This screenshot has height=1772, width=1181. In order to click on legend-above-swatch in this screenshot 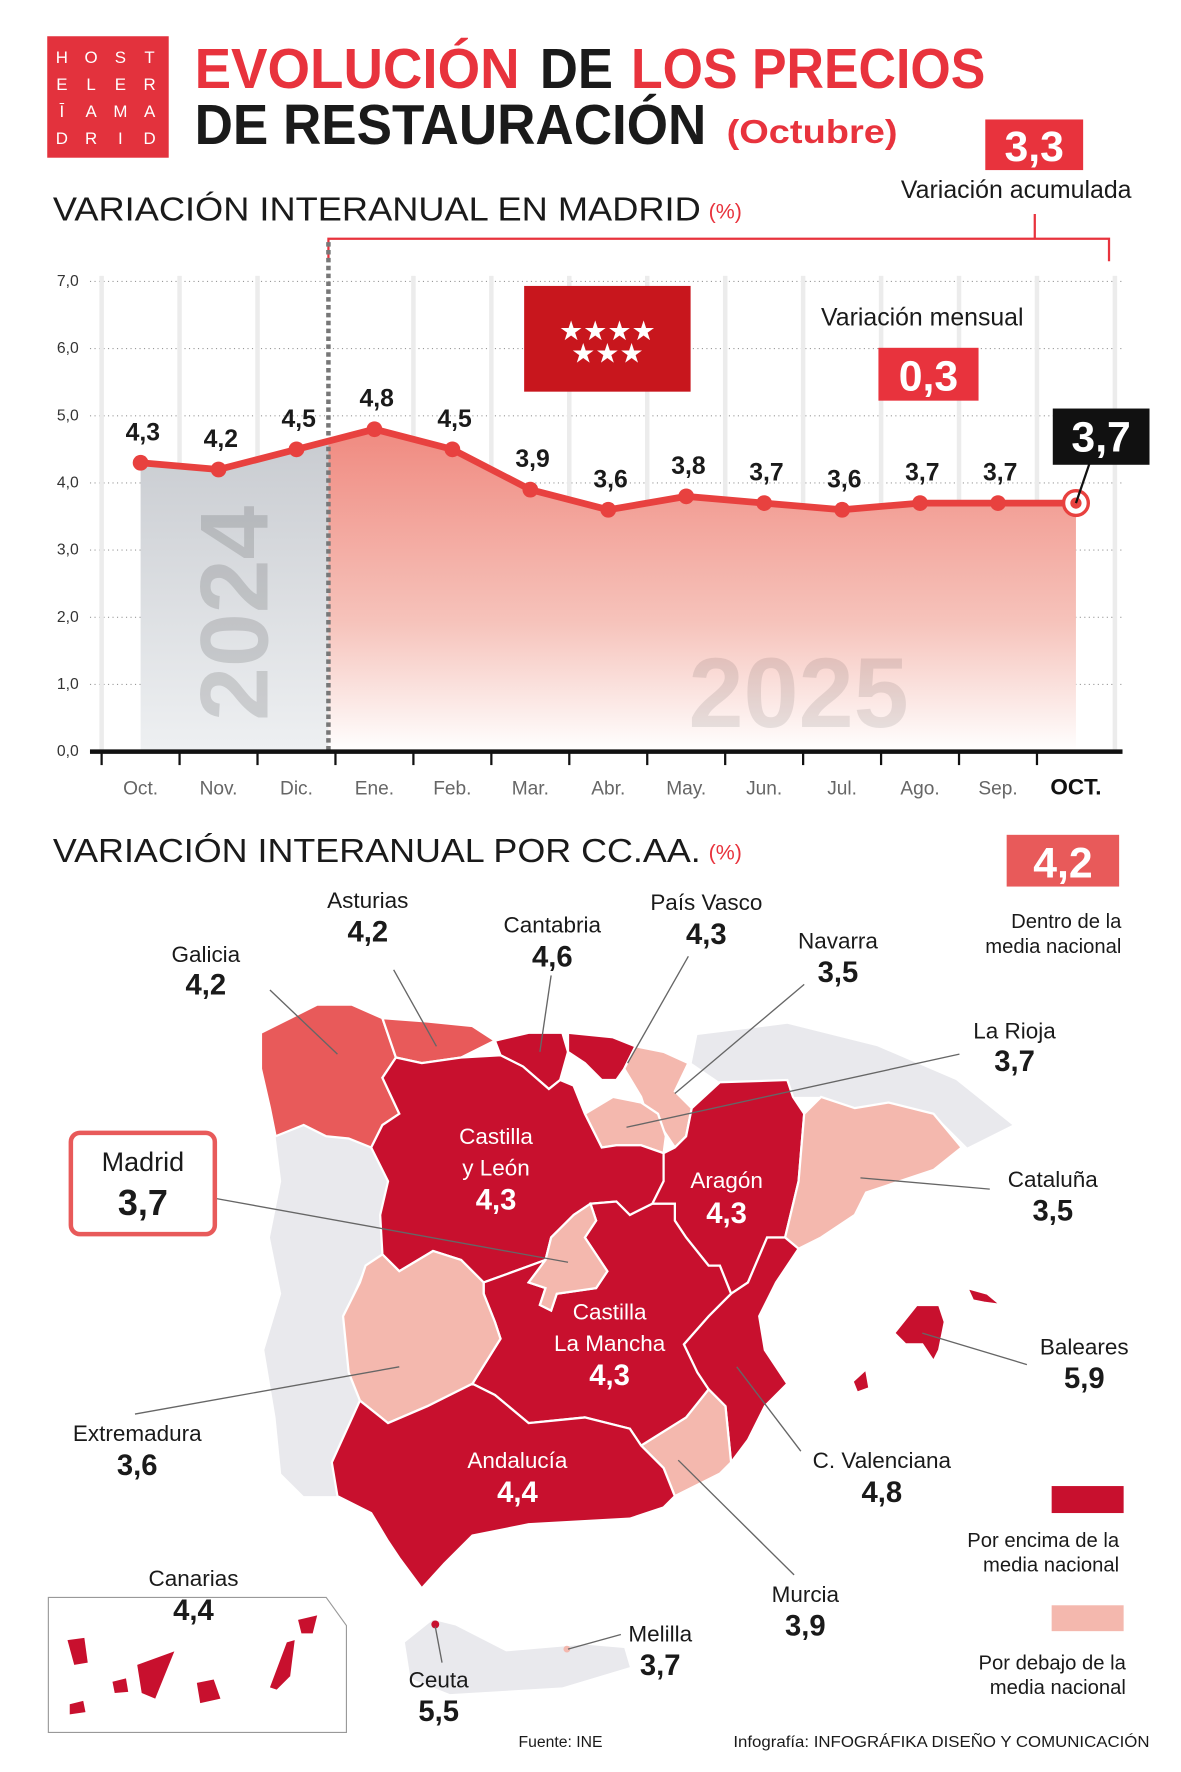, I will do `click(1087, 1500)`.